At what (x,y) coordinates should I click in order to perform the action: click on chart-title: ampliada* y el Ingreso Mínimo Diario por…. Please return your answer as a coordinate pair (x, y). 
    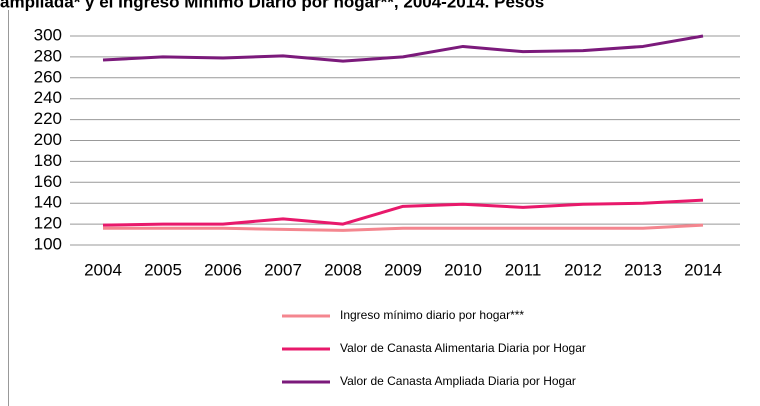
    Looking at the image, I should click on (272, 5).